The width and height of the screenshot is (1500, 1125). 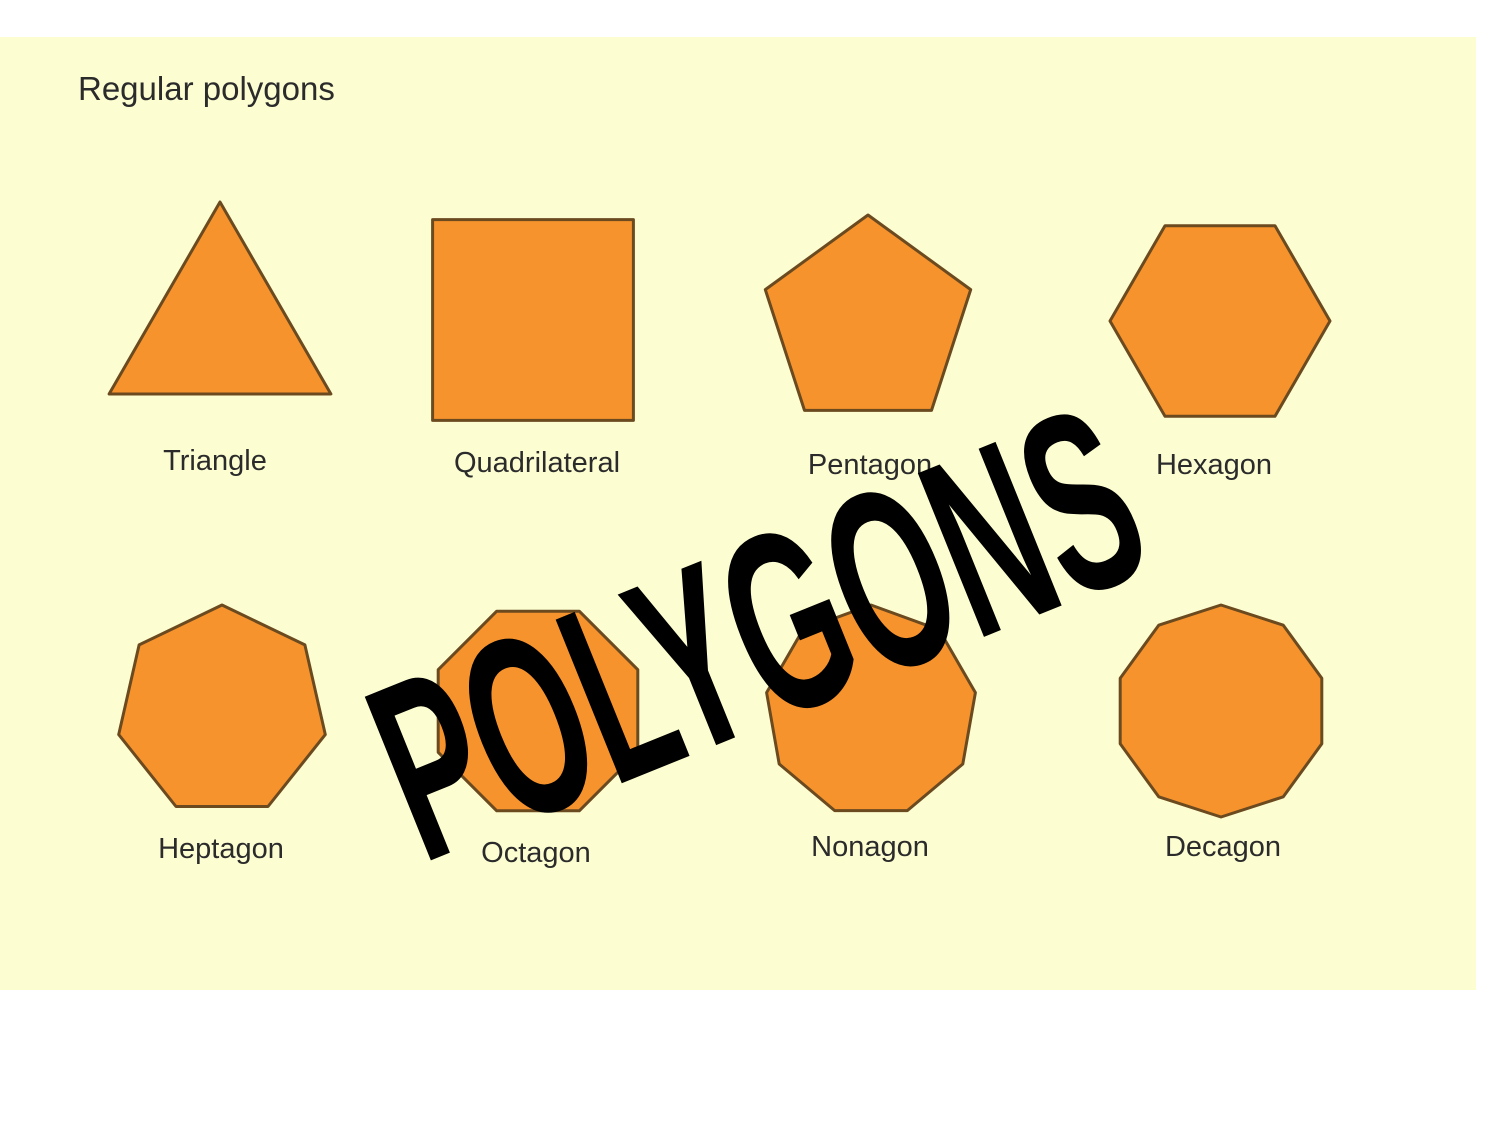 What do you see at coordinates (215, 461) in the screenshot?
I see `triangle-label: Triangle` at bounding box center [215, 461].